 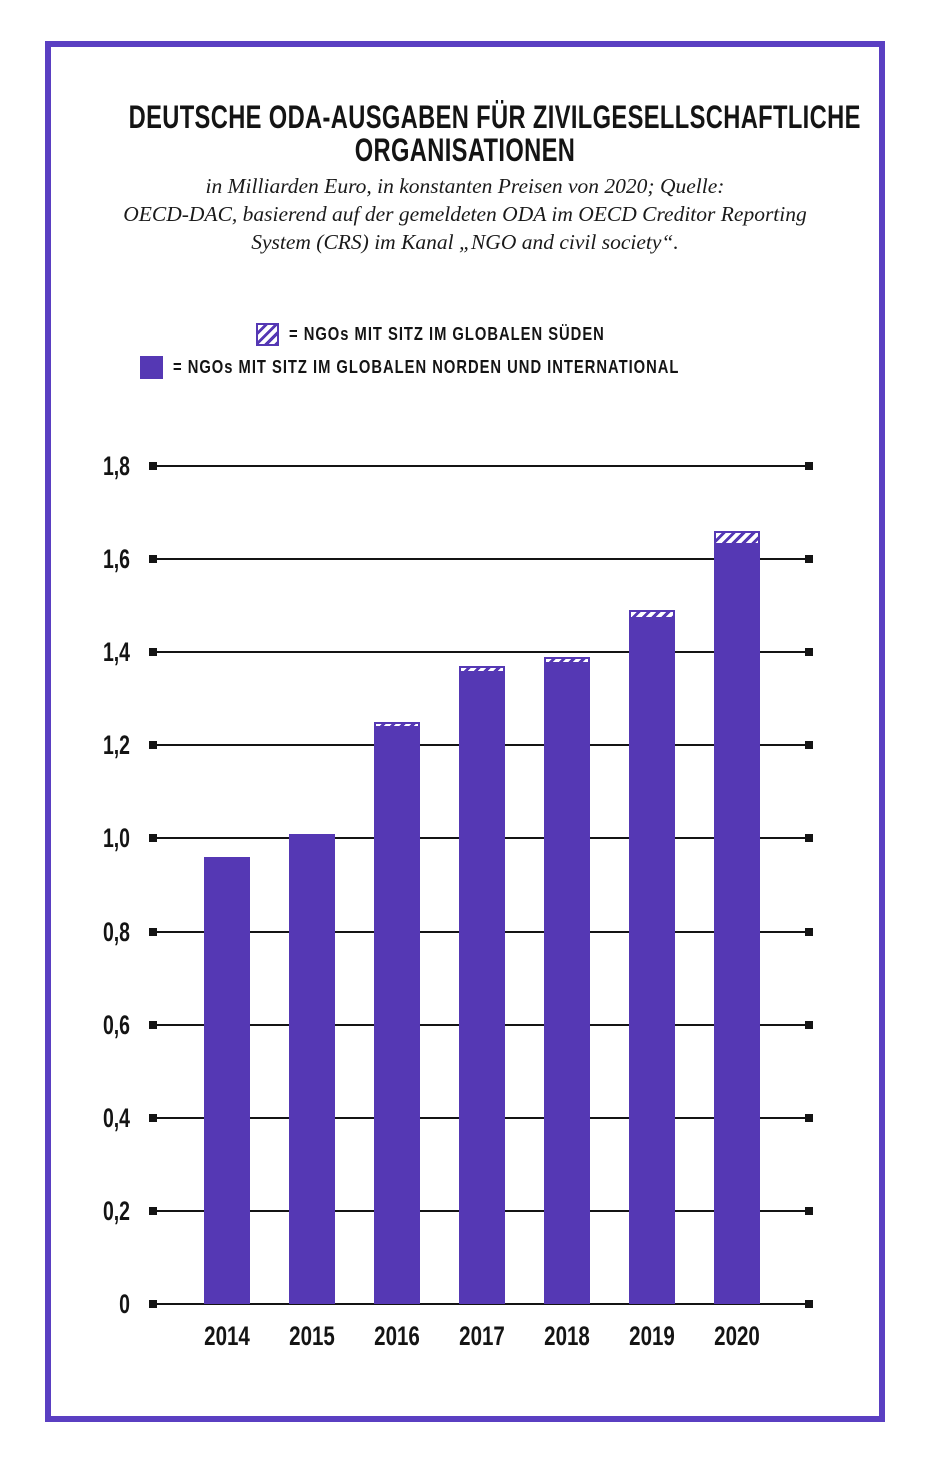 I want to click on legend-item-global-south: = NGOs MIT SITZ IM GLOBALEN SÜDEN, so click(x=464, y=334).